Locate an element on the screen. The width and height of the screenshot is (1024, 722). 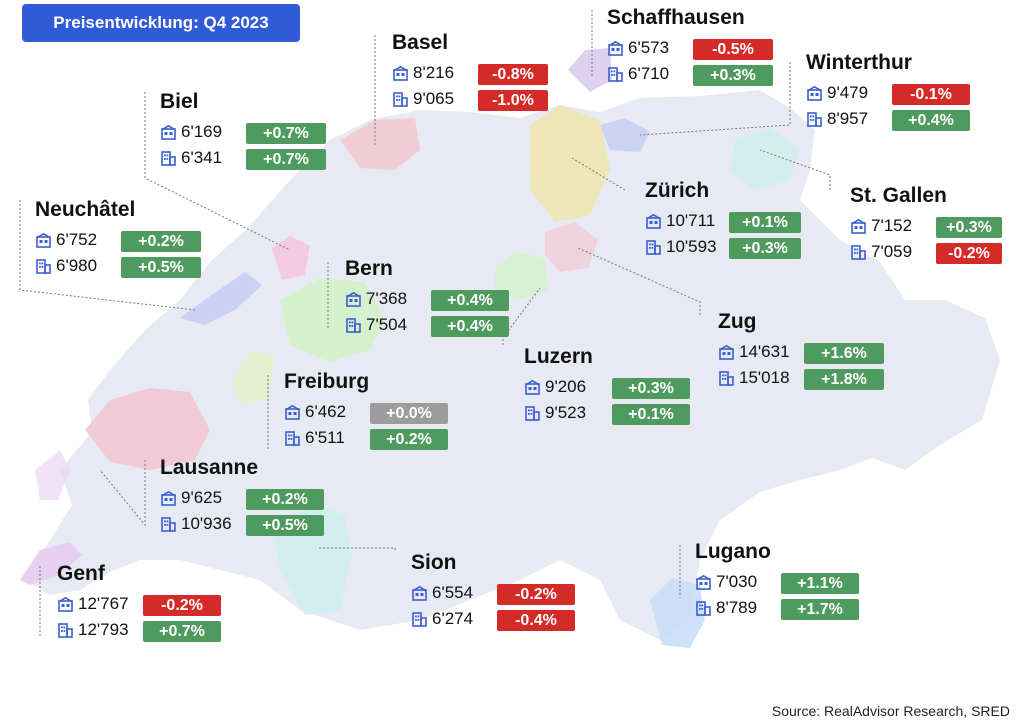
city-name: Bern is located at coordinates (369, 268).